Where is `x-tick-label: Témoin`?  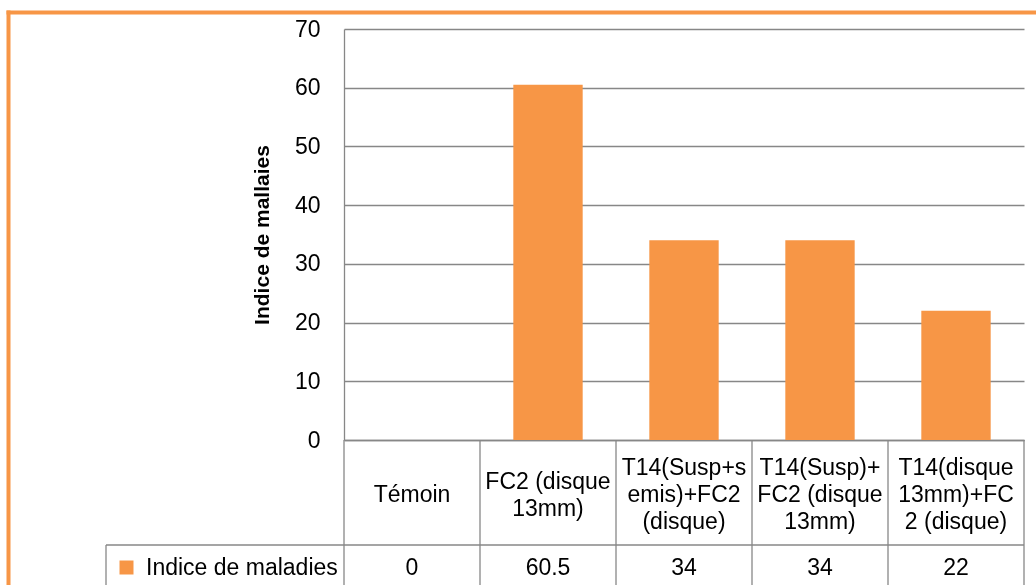
x-tick-label: Témoin is located at coordinates (412, 494).